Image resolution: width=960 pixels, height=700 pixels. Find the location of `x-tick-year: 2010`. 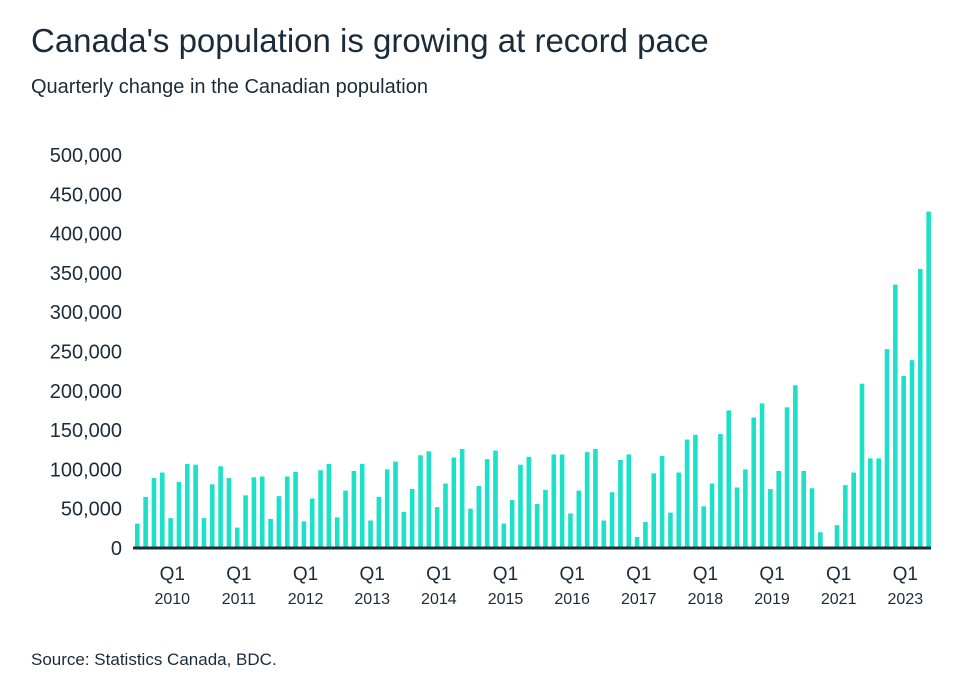

x-tick-year: 2010 is located at coordinates (172, 599).